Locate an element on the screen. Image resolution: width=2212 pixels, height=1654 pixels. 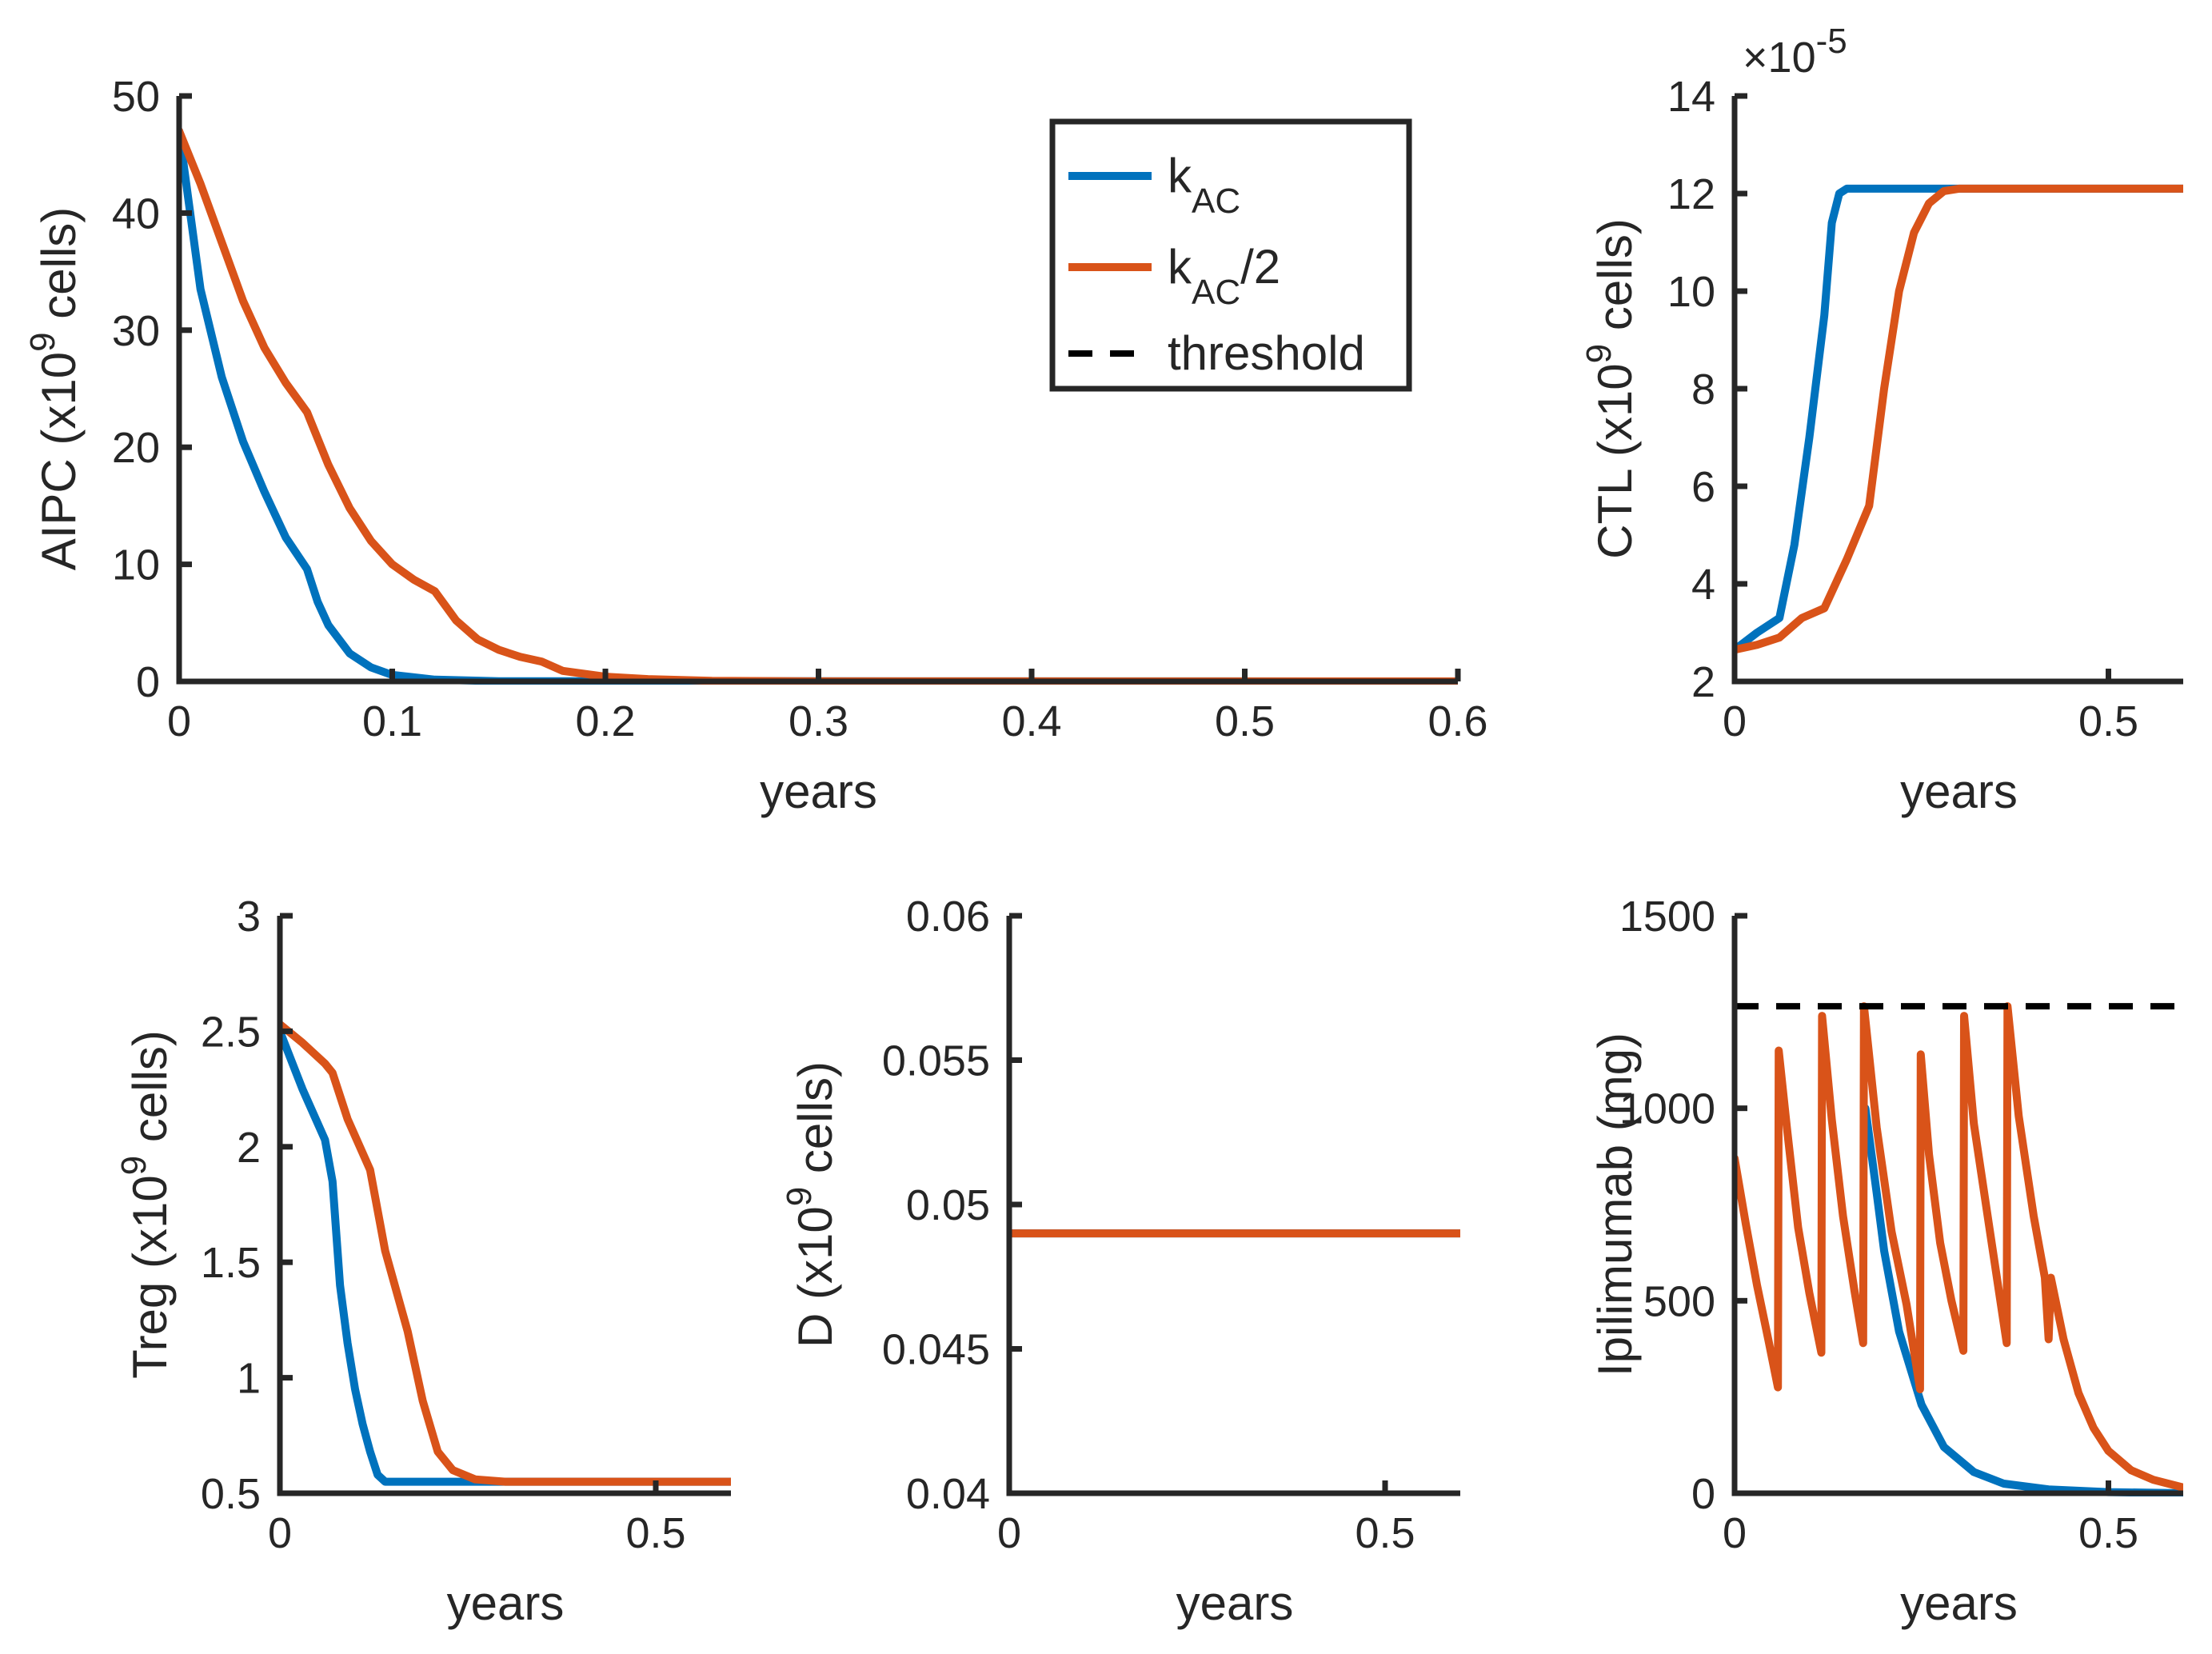
y-tick-label: 0.04 is located at coordinates (948, 1494).